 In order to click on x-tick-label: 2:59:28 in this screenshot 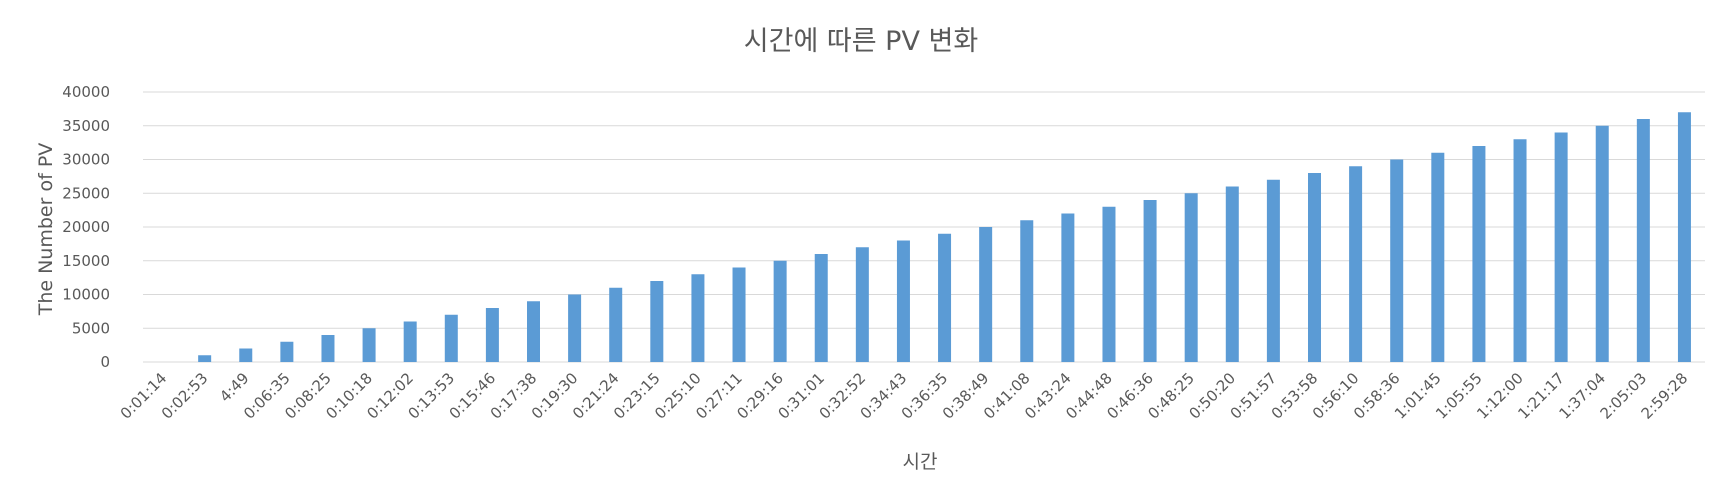, I will do `click(1665, 396)`.